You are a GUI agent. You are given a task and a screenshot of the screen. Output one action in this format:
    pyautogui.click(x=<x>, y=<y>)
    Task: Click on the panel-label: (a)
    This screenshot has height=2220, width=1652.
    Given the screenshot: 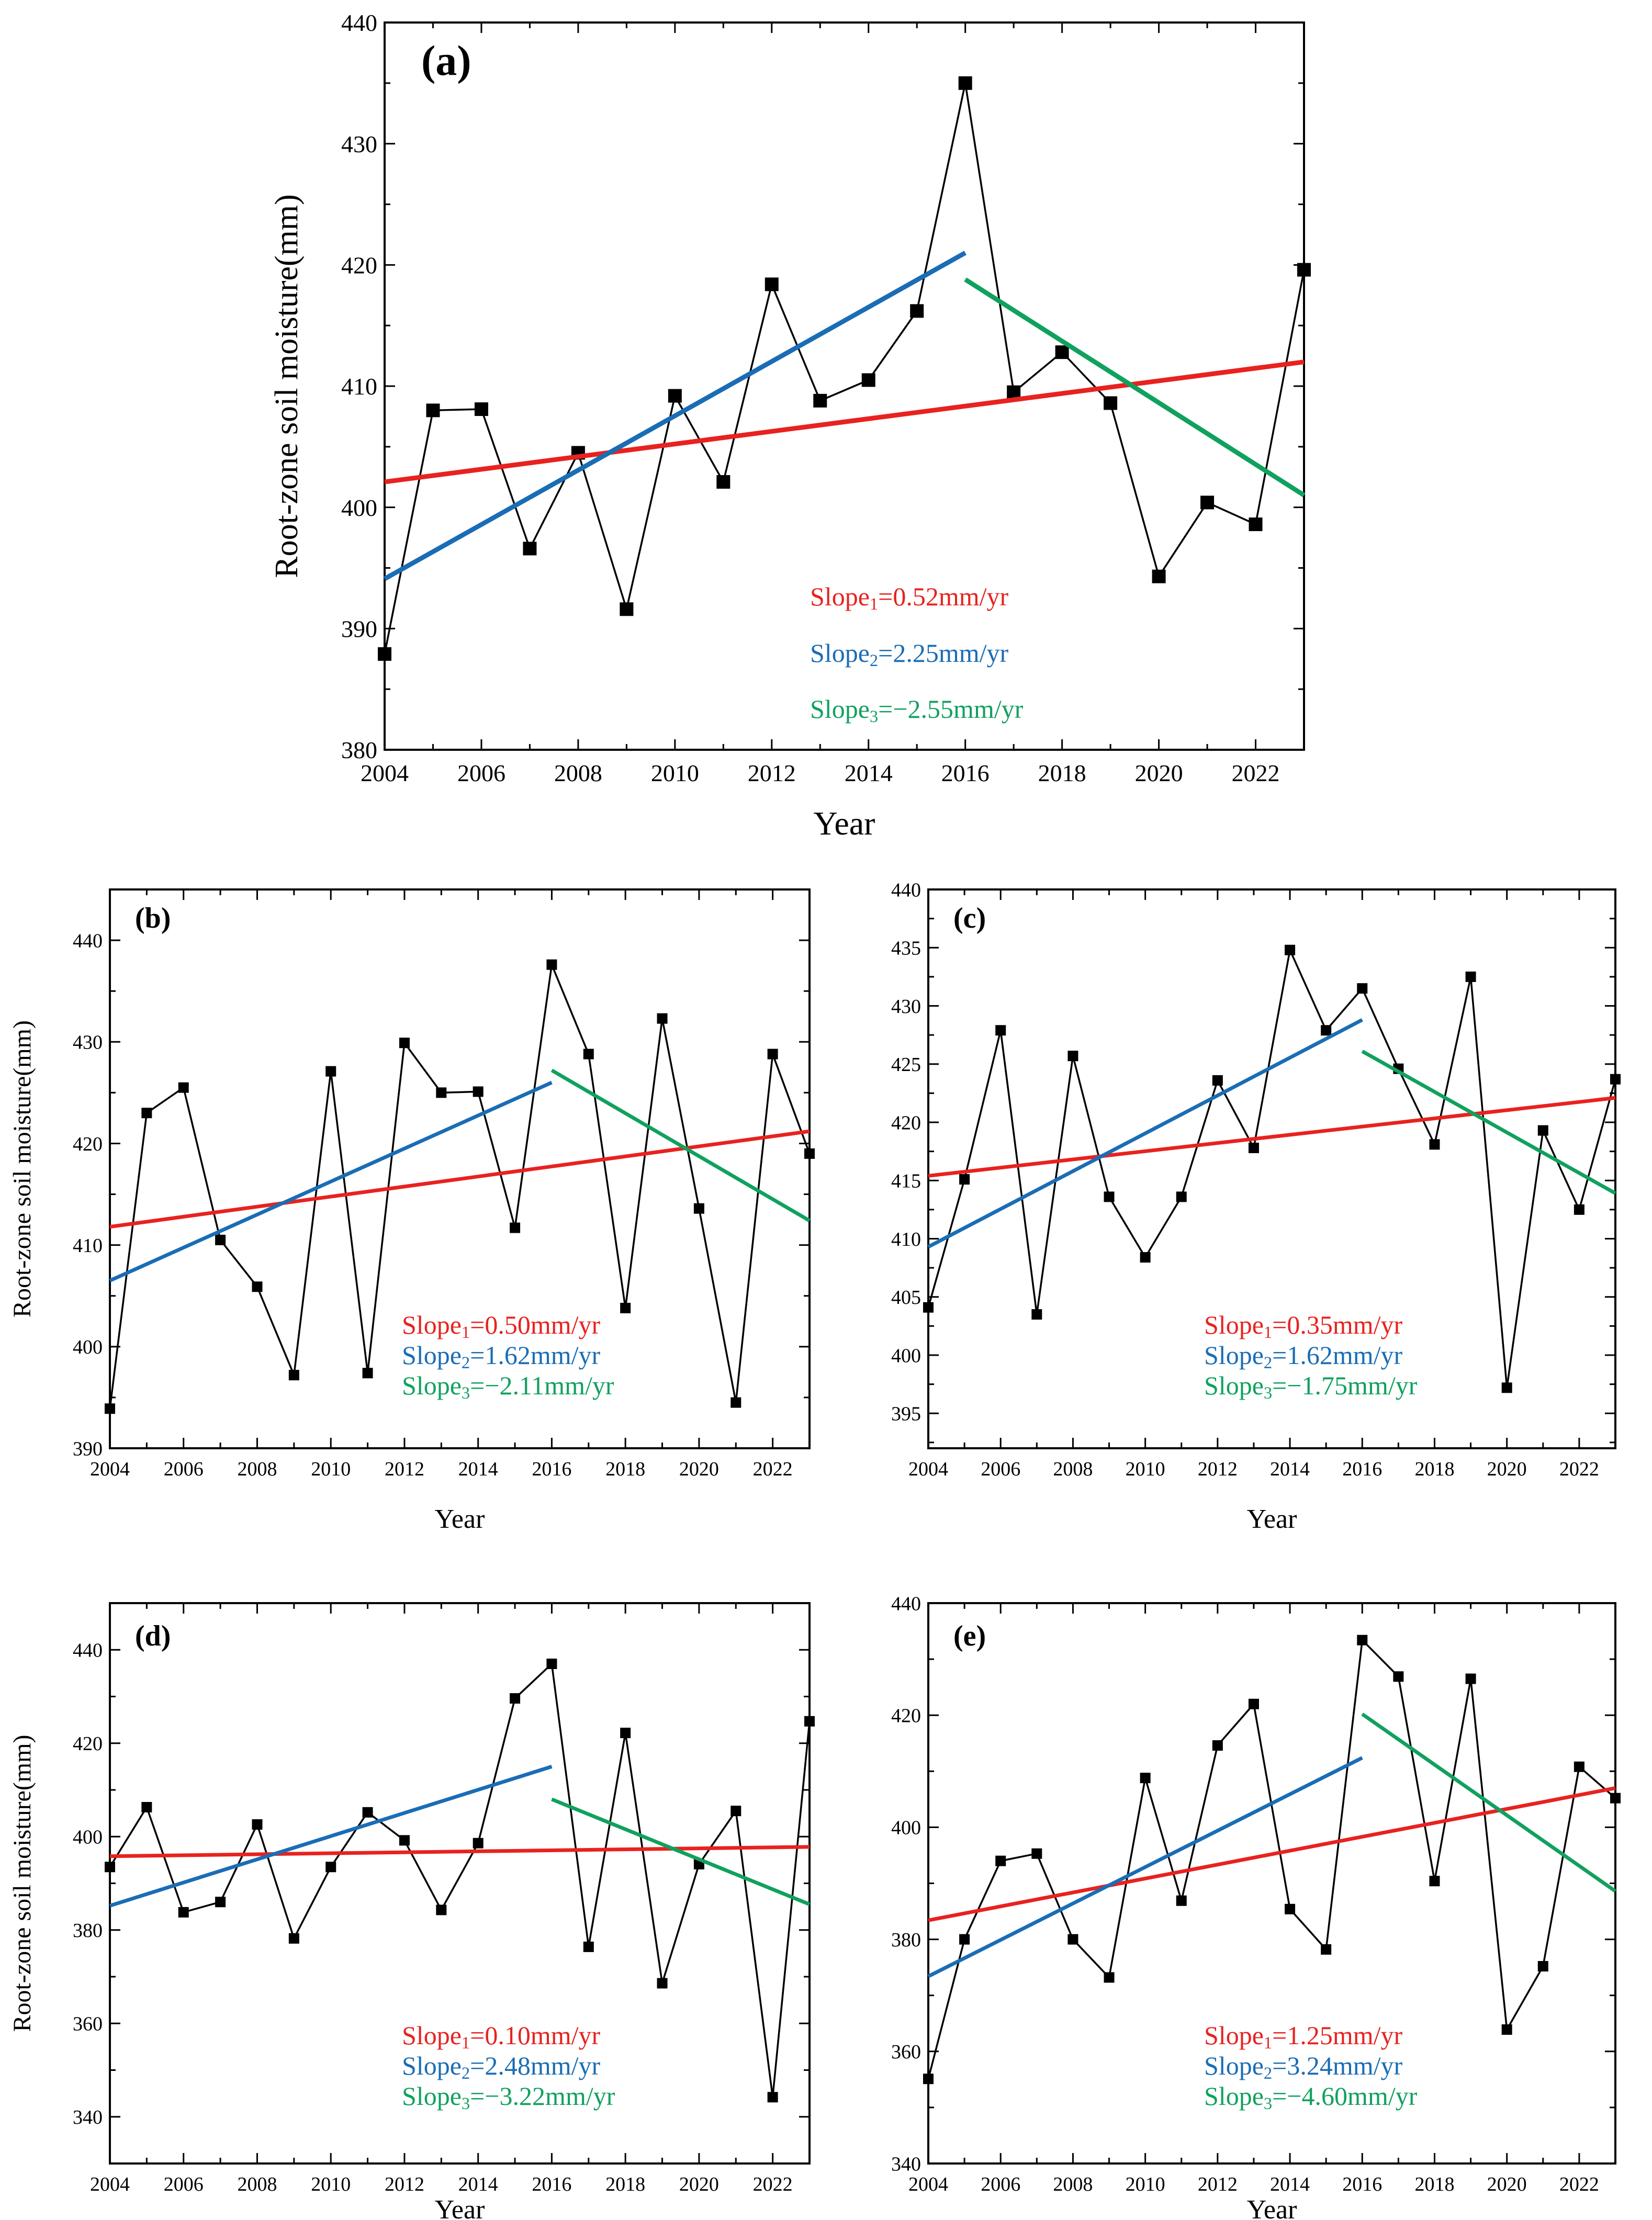 What is the action you would take?
    pyautogui.click(x=446, y=60)
    